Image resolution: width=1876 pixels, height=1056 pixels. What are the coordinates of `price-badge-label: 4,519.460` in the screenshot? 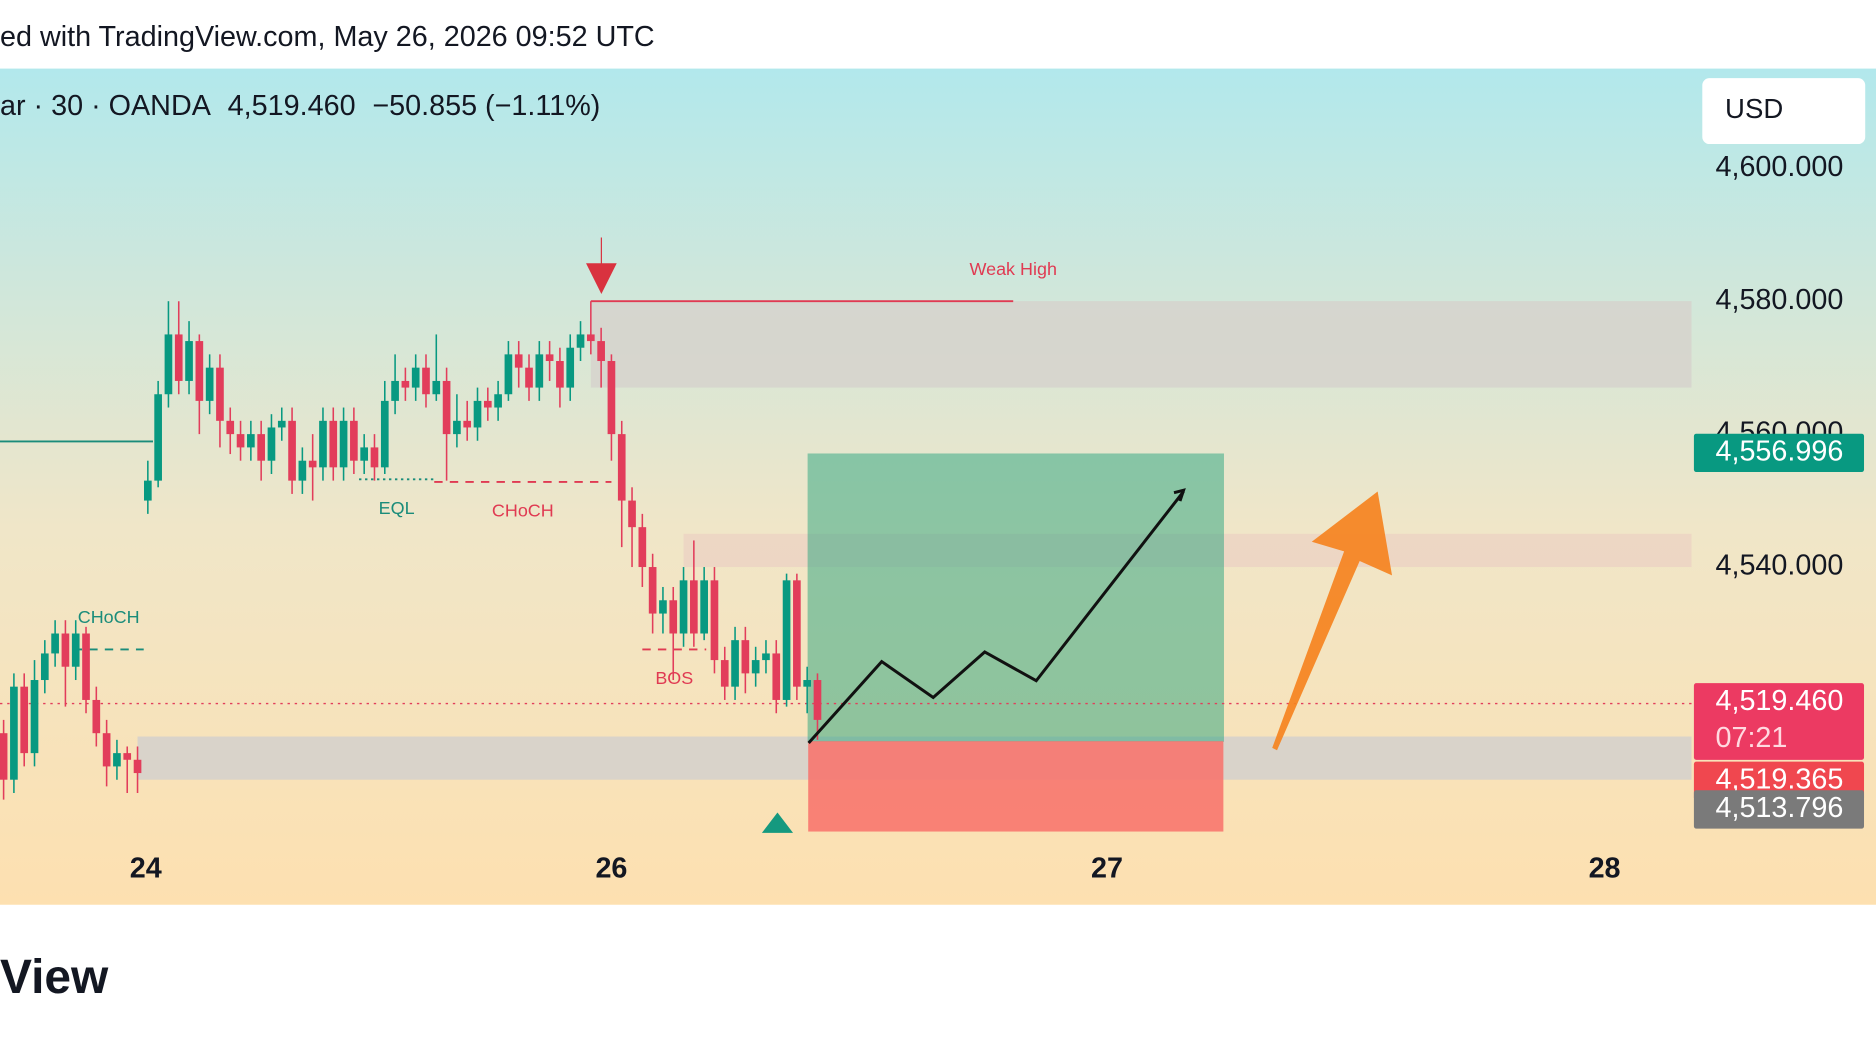 It's located at (1779, 701).